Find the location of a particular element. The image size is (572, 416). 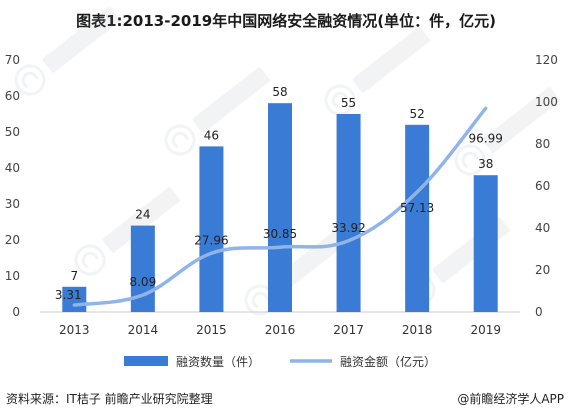

y-right-tick-label: 120 is located at coordinates (546, 60).